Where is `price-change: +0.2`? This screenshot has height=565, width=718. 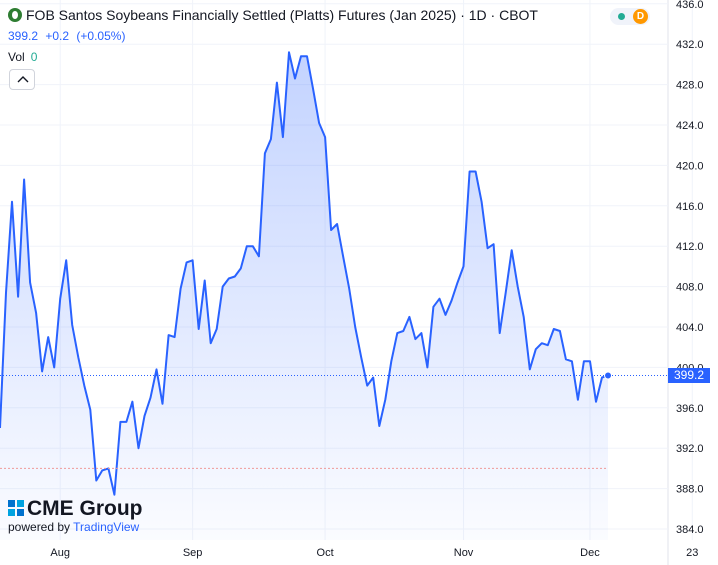
price-change: +0.2 is located at coordinates (57, 36).